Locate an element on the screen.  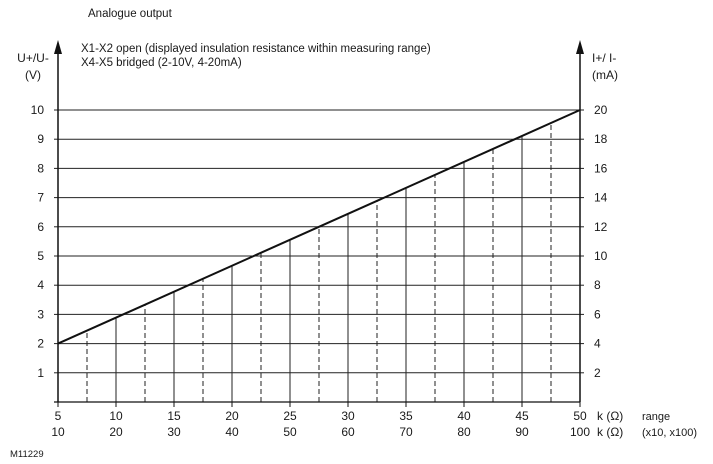
y-left-tick-label: 1 is located at coordinates (40, 373).